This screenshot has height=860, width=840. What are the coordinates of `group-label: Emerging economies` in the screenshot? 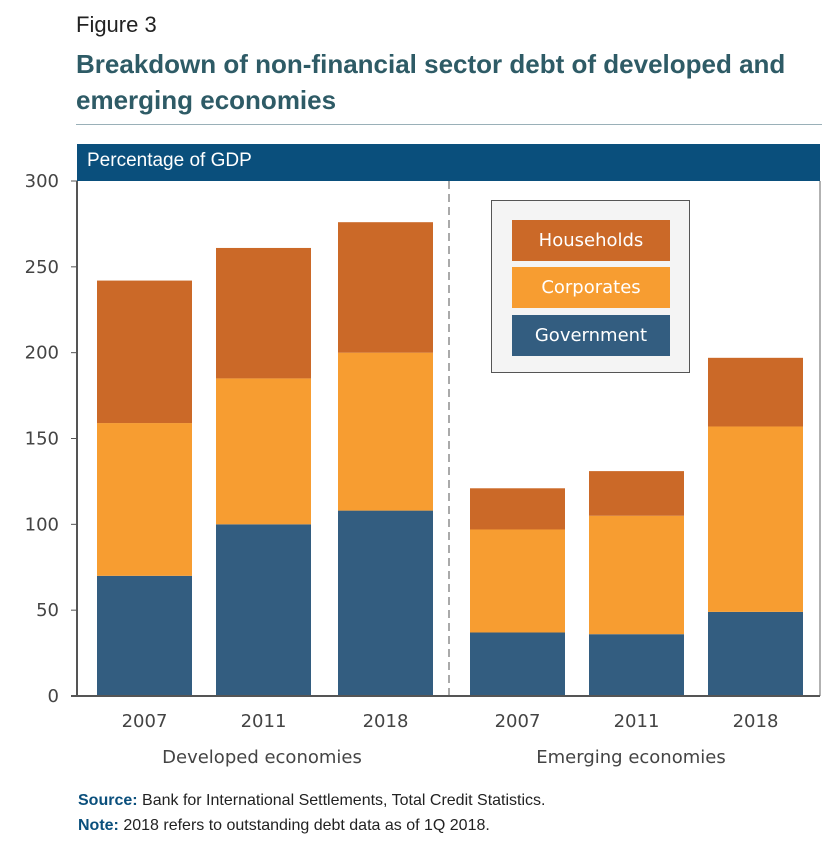 It's located at (630, 757).